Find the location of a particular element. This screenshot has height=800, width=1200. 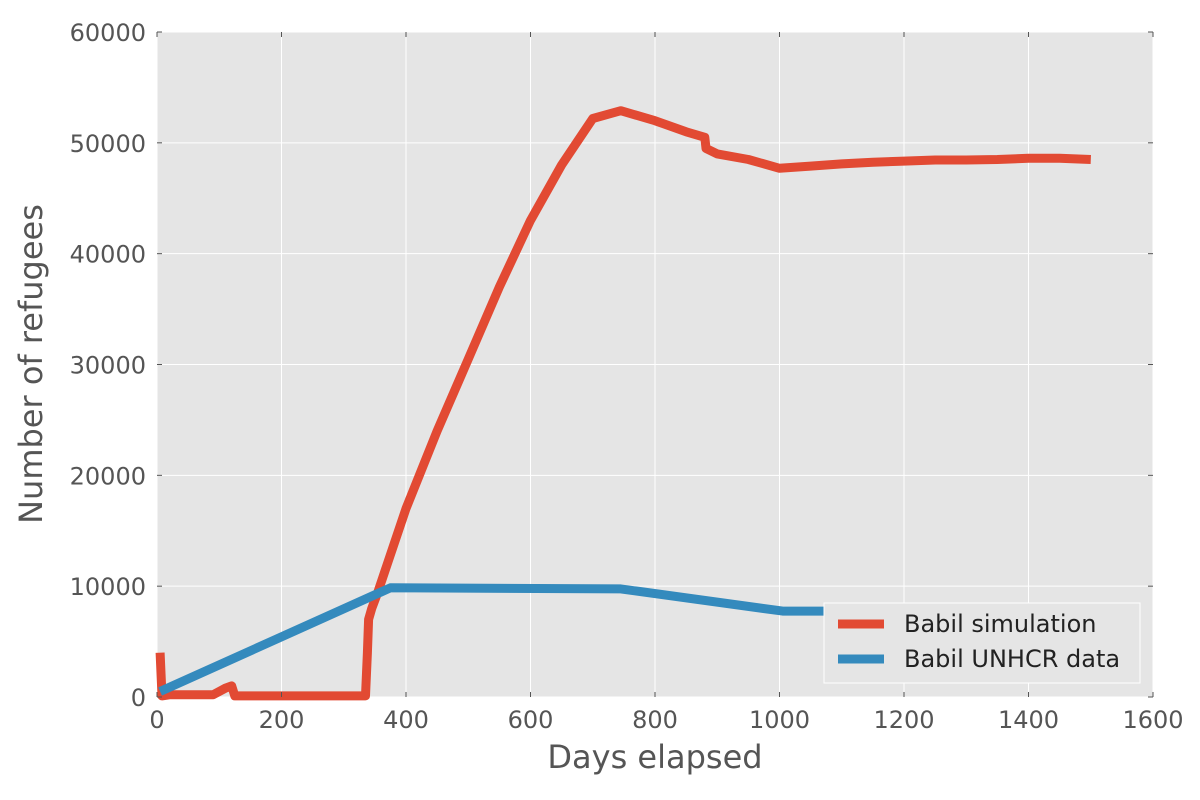

legend-label-simulation: Babil simulation is located at coordinates (1000, 624).